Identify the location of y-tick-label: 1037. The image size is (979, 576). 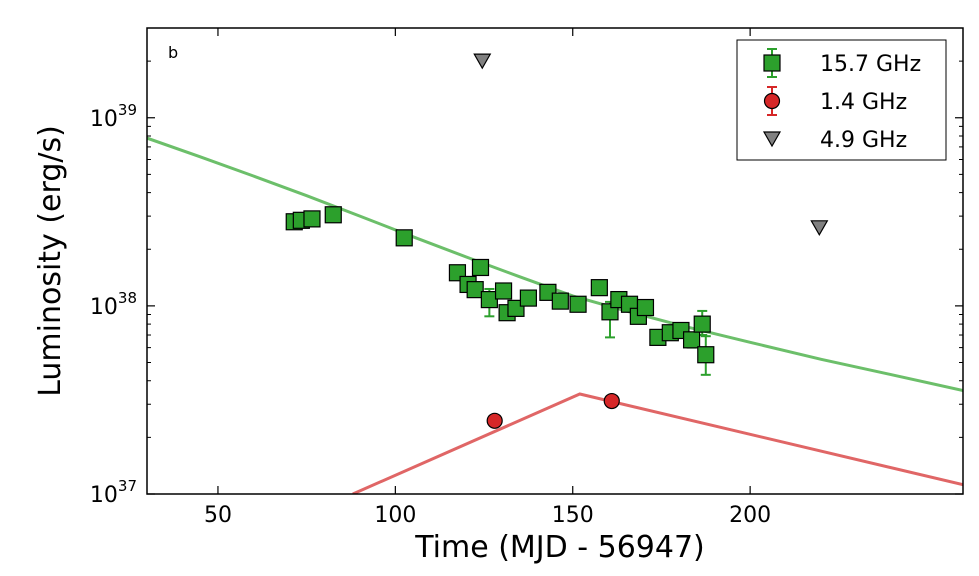
(113, 492).